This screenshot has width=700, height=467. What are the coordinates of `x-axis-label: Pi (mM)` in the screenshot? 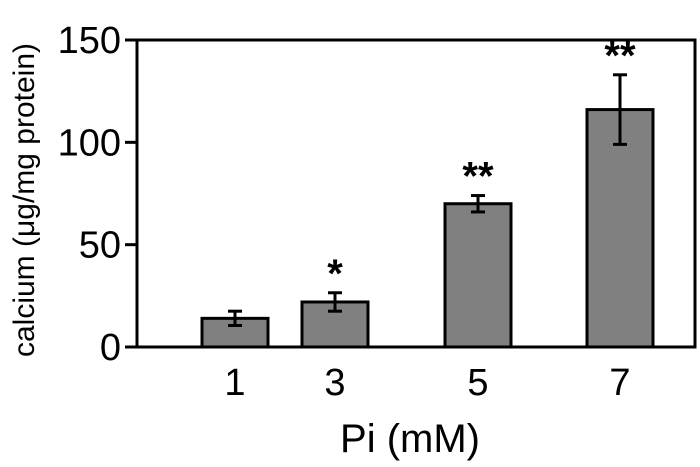 It's located at (410, 439).